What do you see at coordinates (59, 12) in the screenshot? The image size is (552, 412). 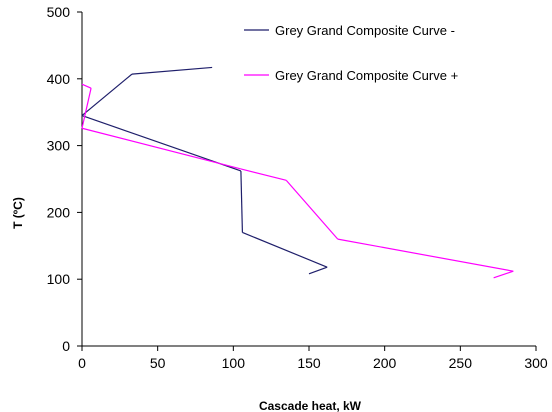 I see `y-tick-label: 500` at bounding box center [59, 12].